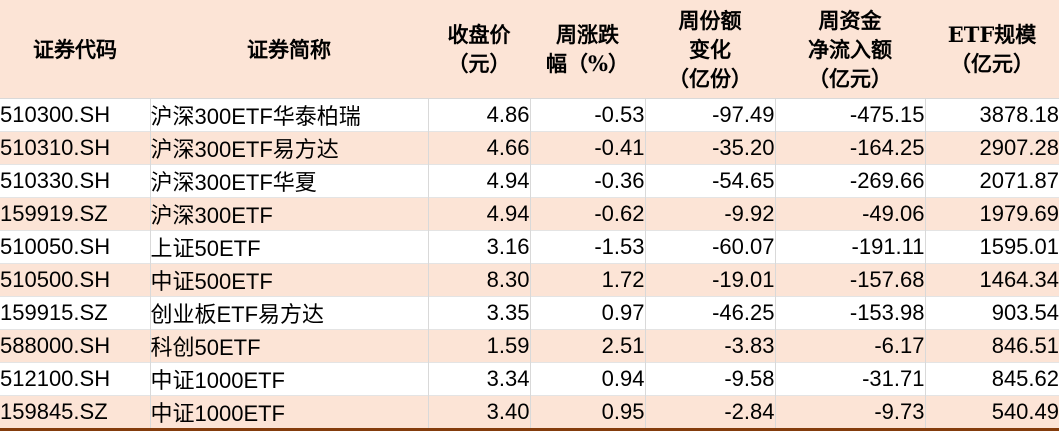 The width and height of the screenshot is (1059, 443). Describe the element at coordinates (479, 148) in the screenshot. I see `cell-close: 4.66` at that location.